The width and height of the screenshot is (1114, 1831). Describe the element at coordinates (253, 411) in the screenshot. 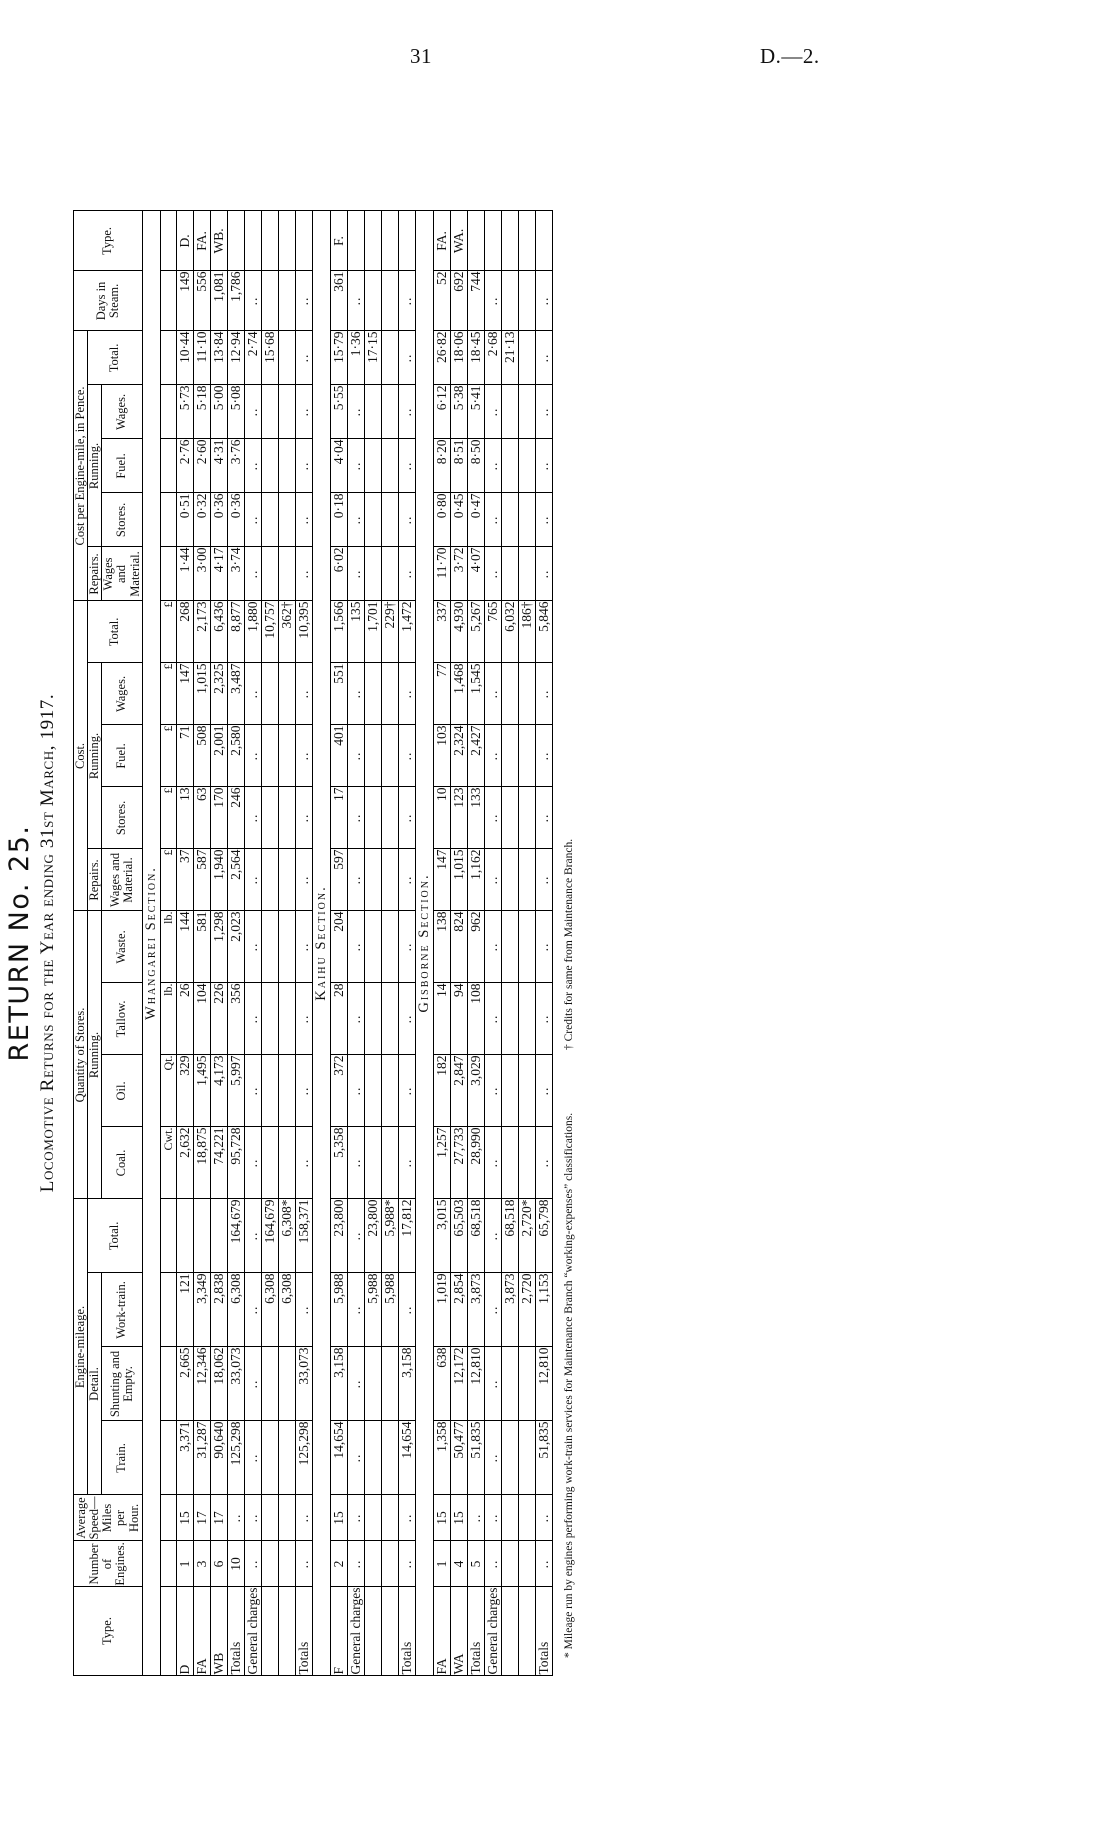

I see `cell-p_wages: ..` at that location.